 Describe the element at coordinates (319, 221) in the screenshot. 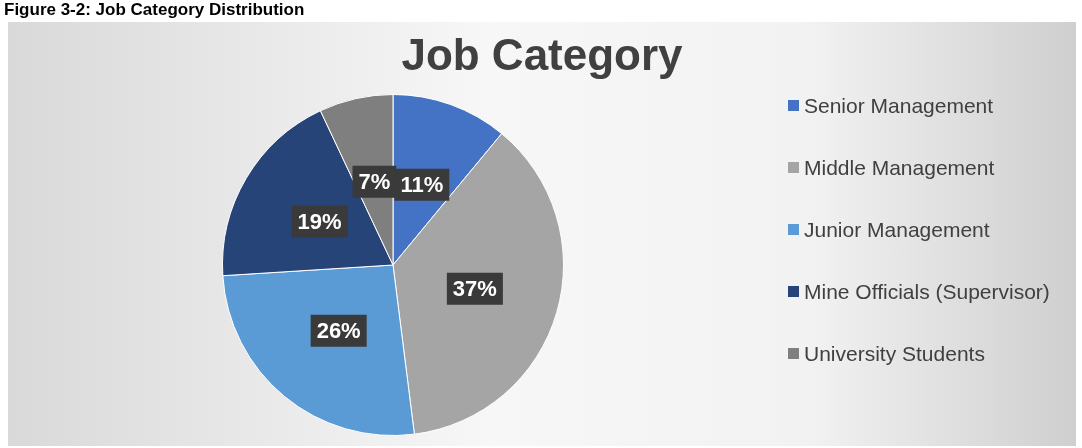

I see `data-label: 19%` at that location.